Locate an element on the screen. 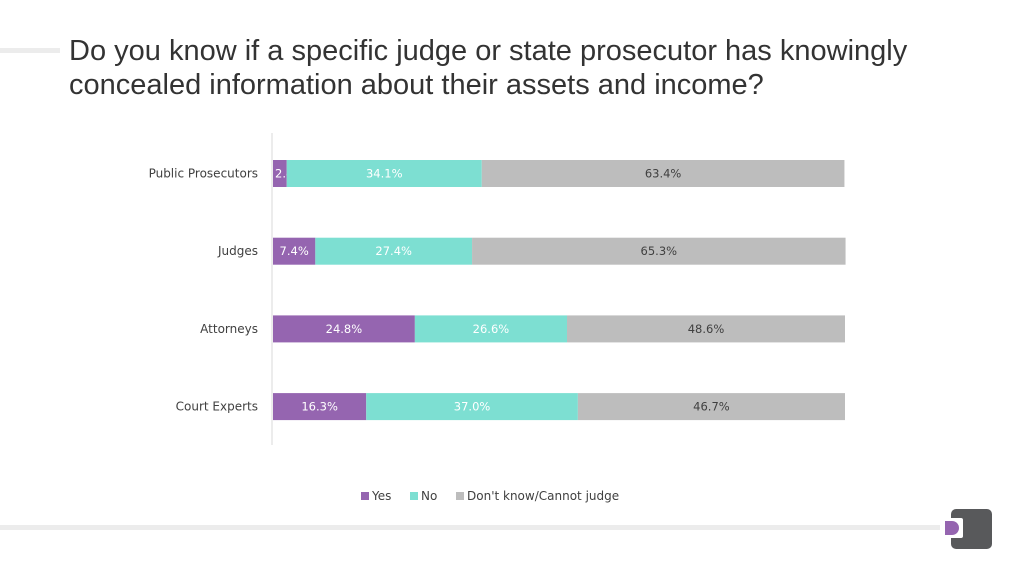  legend-swatch-yes is located at coordinates (365, 496).